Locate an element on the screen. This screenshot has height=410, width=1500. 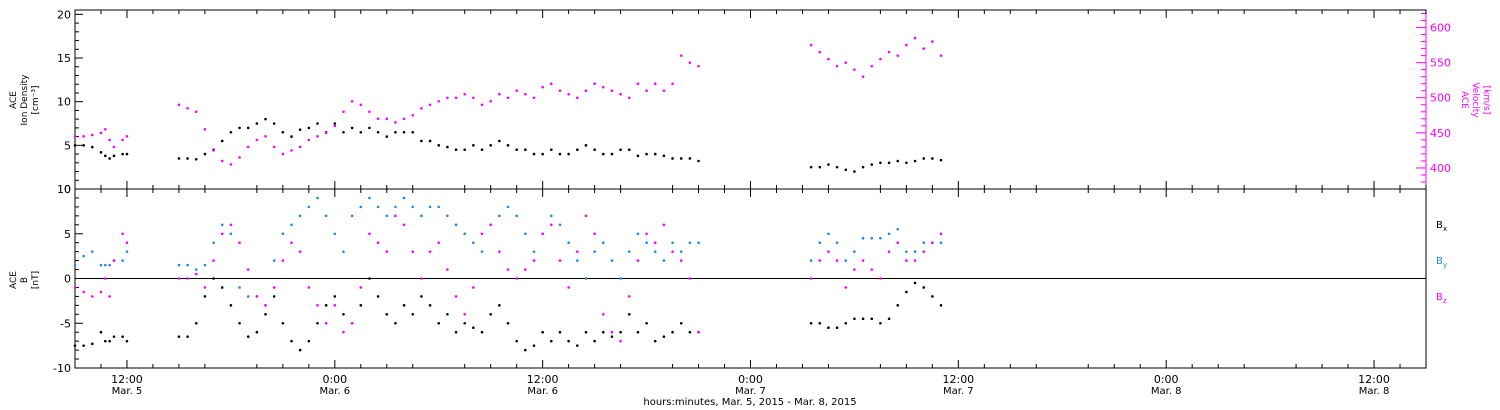
field-ticks: -10 -5 0 5 10 is located at coordinates (68, 279).